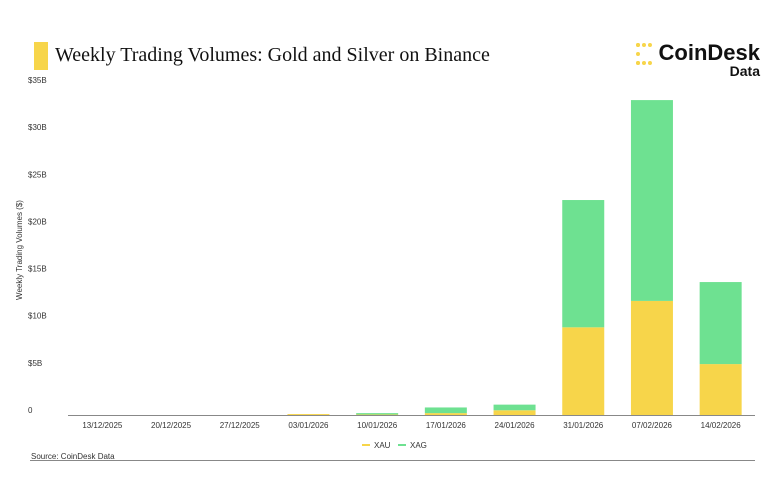  What do you see at coordinates (37, 269) in the screenshot?
I see `y-tick-label: $15B` at bounding box center [37, 269].